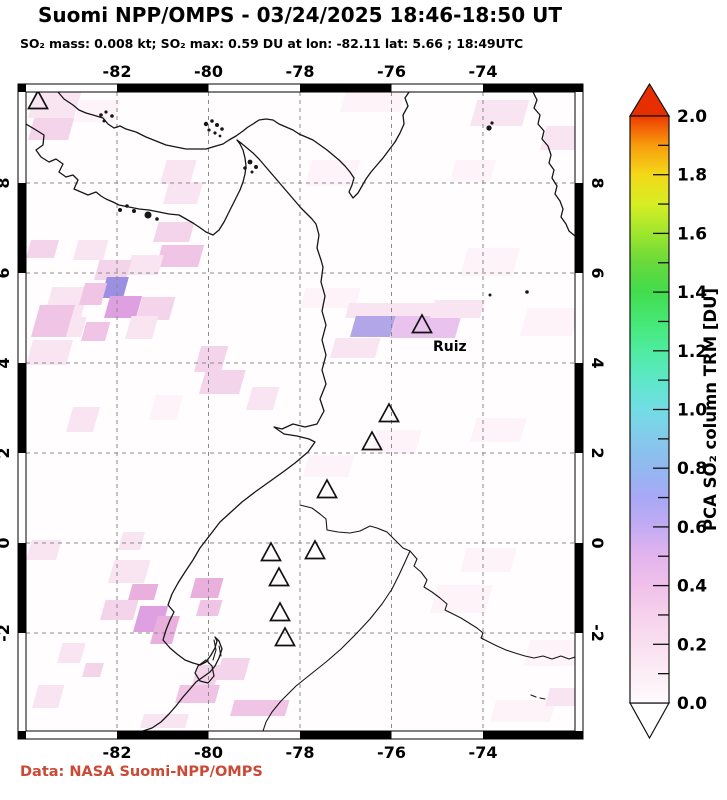  What do you see at coordinates (692, 587) in the screenshot?
I see `colorbar-tick-label: 0.4` at bounding box center [692, 587].